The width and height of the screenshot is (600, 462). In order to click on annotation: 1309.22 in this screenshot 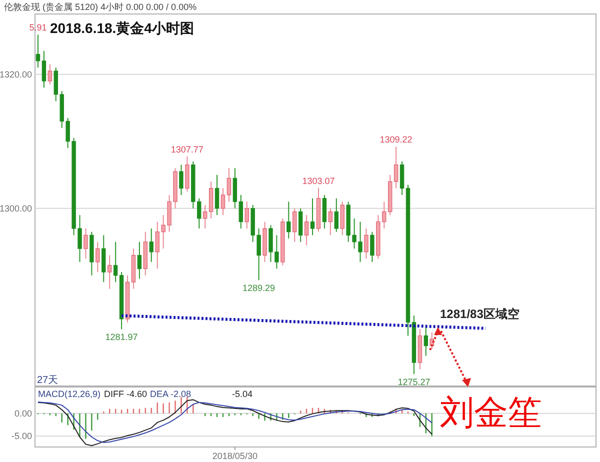, I will do `click(396, 139)`.